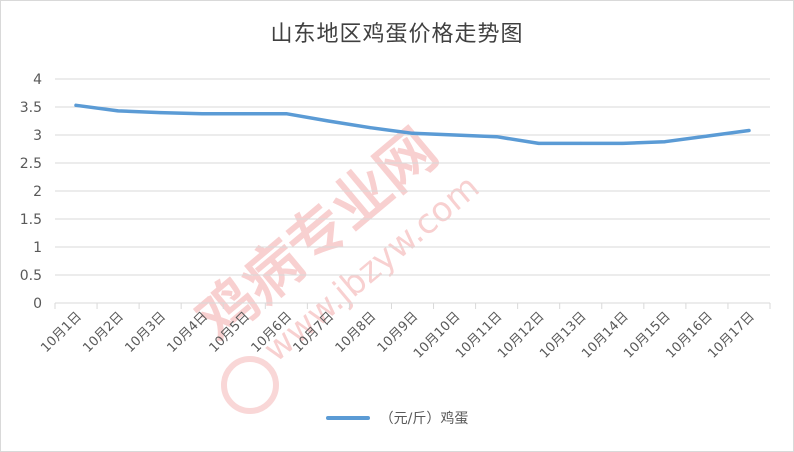 The width and height of the screenshot is (794, 452). I want to click on y-tick-label: 1.5, so click(31, 220).